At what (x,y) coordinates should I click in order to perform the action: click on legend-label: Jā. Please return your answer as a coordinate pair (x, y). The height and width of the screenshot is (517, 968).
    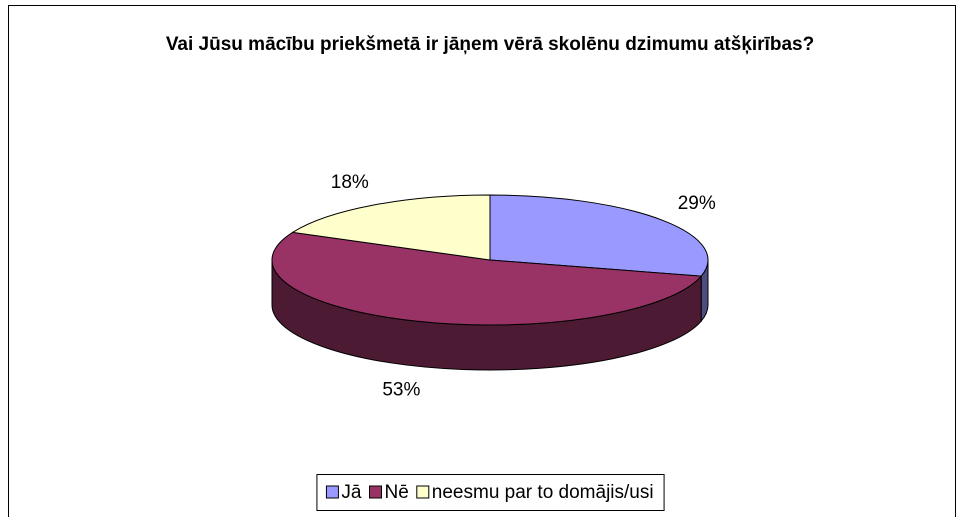
    Looking at the image, I should click on (351, 492).